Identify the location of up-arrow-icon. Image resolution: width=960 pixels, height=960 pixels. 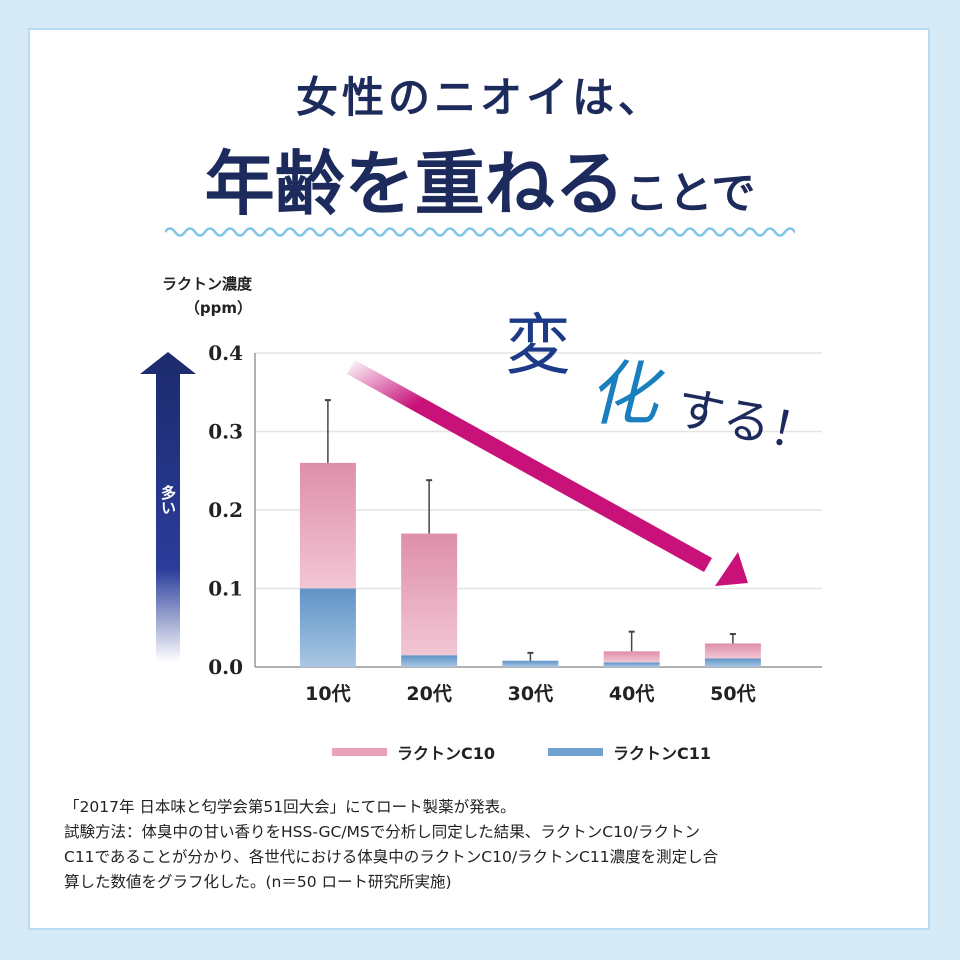
(168, 507).